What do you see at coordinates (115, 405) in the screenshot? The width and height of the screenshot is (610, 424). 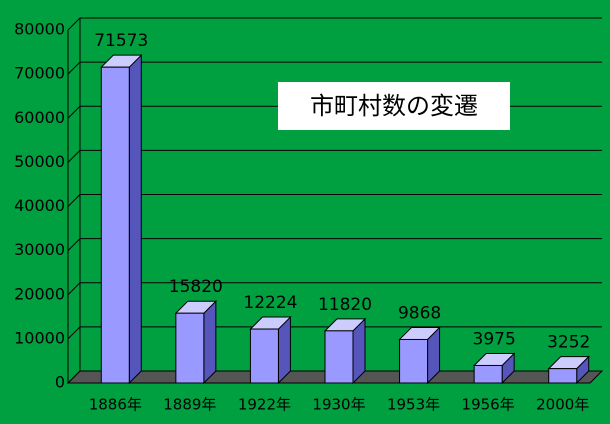 I see `x-tick-label: 1886年` at bounding box center [115, 405].